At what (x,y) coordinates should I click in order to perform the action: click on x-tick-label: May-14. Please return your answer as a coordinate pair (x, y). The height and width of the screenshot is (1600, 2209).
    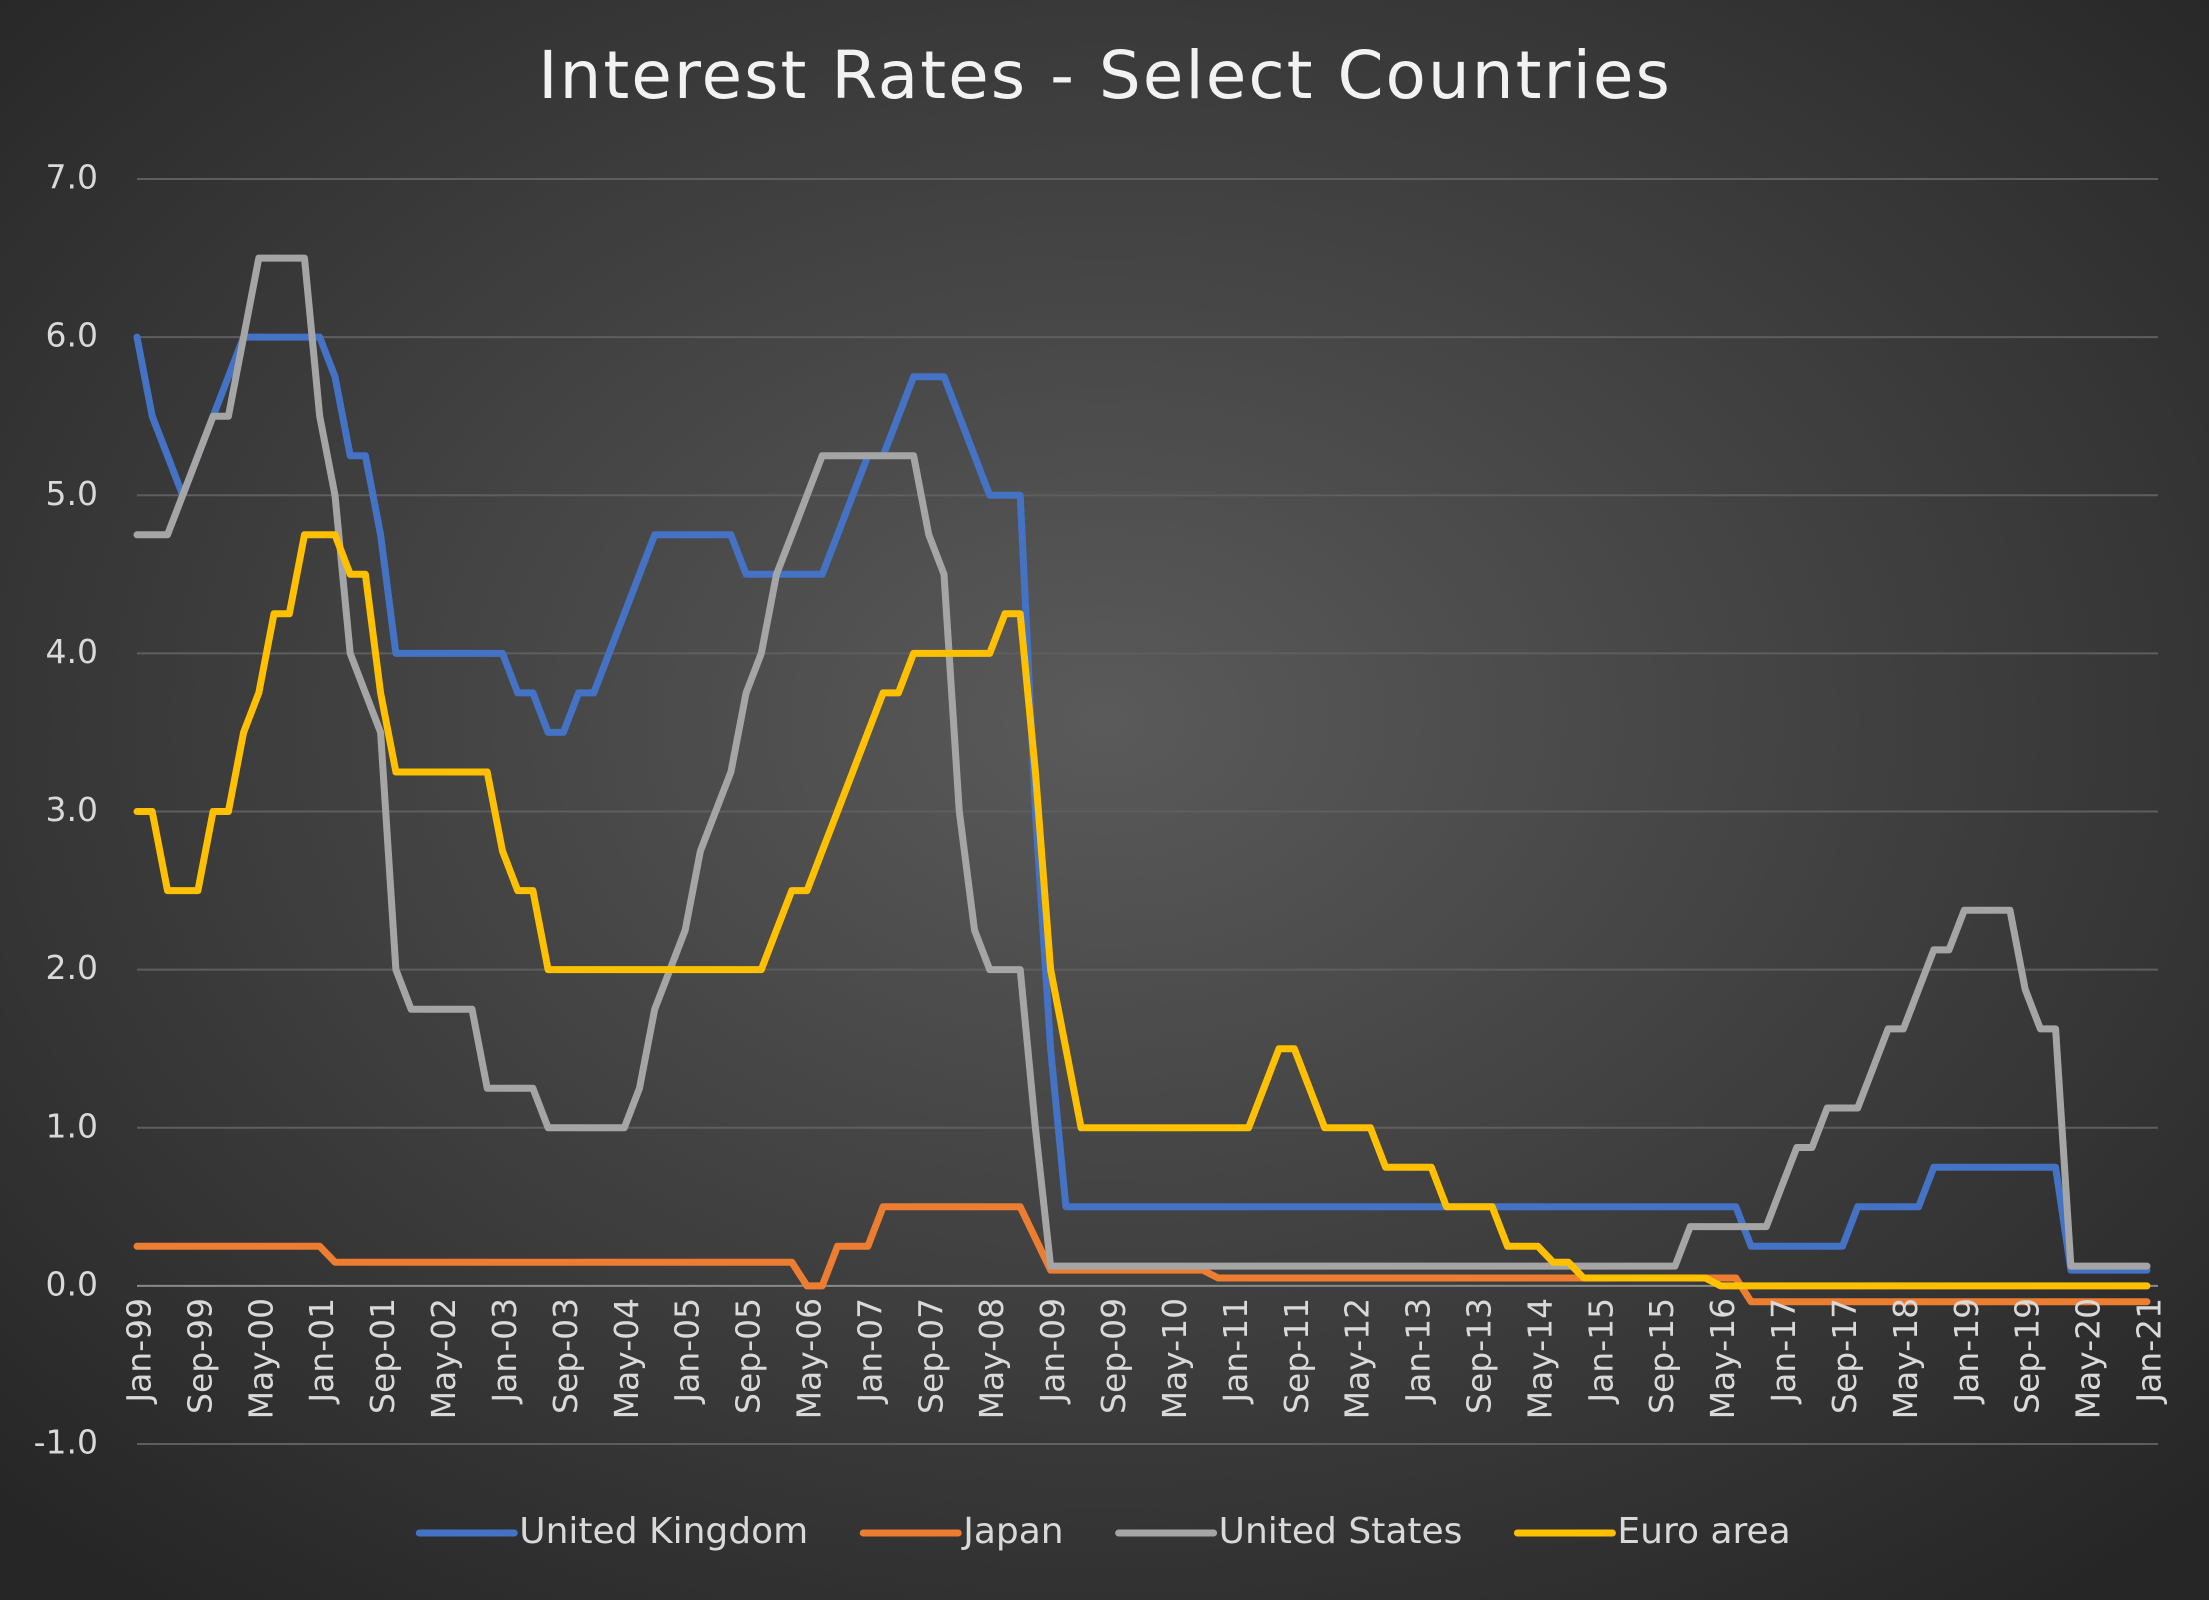
    Looking at the image, I should click on (1539, 1359).